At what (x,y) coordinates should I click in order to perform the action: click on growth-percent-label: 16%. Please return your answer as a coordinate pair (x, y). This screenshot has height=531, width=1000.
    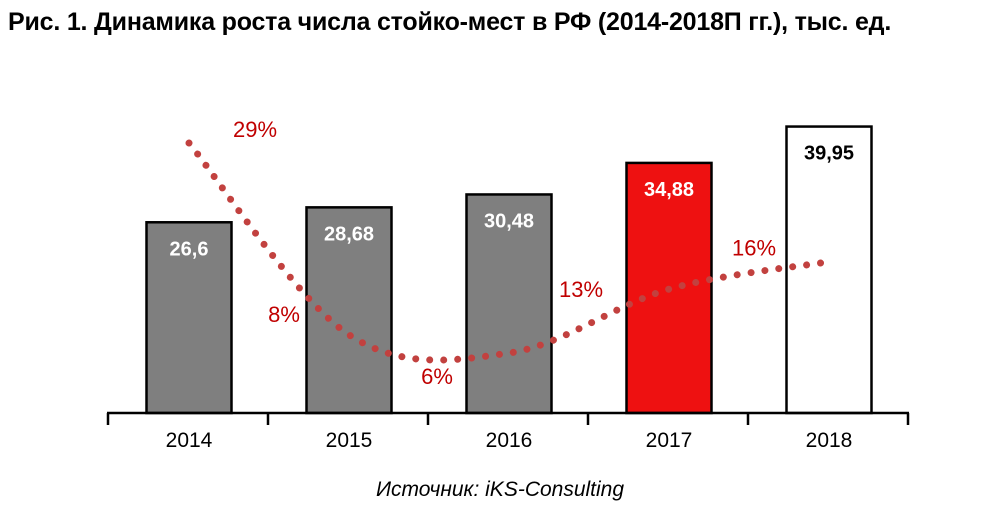
    Looking at the image, I should click on (754, 248).